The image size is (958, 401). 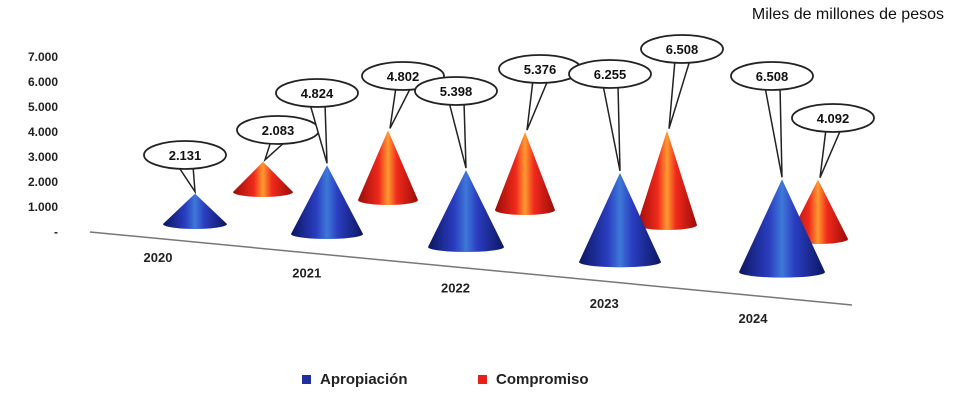 What do you see at coordinates (43, 207) in the screenshot?
I see `y-tick-label: 1.000` at bounding box center [43, 207].